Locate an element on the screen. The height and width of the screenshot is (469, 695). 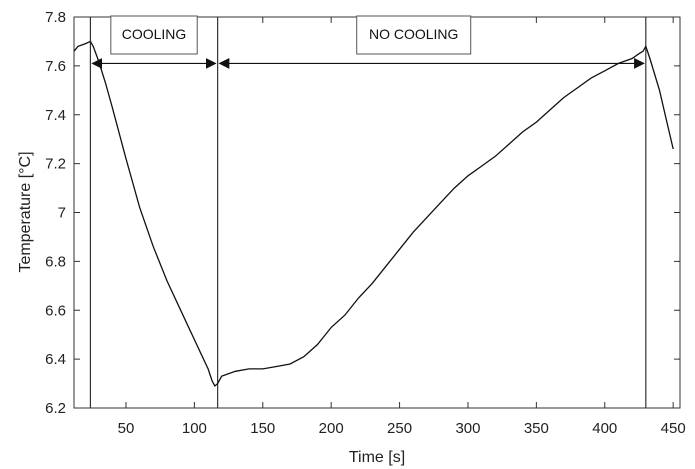
x-tick-label: 100 is located at coordinates (194, 428).